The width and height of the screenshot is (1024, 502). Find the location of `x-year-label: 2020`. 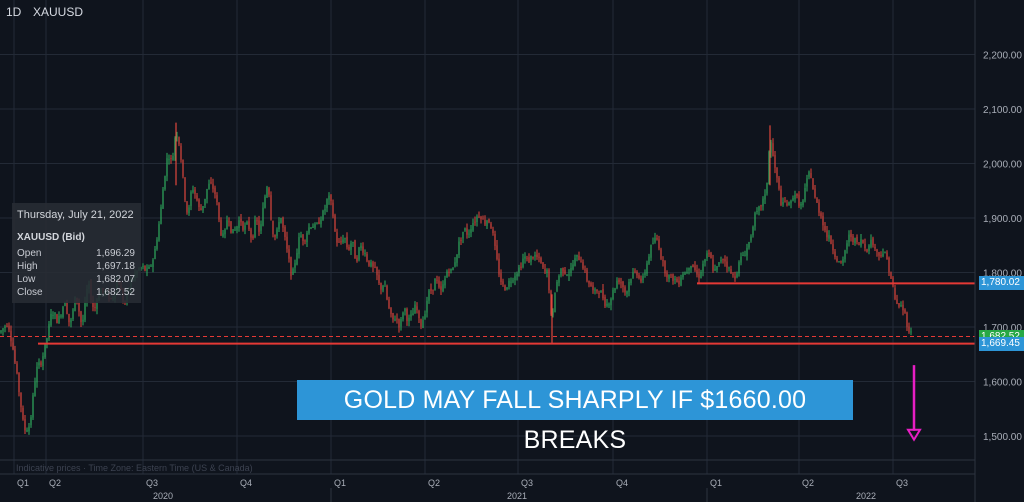

x-year-label: 2020 is located at coordinates (163, 496).